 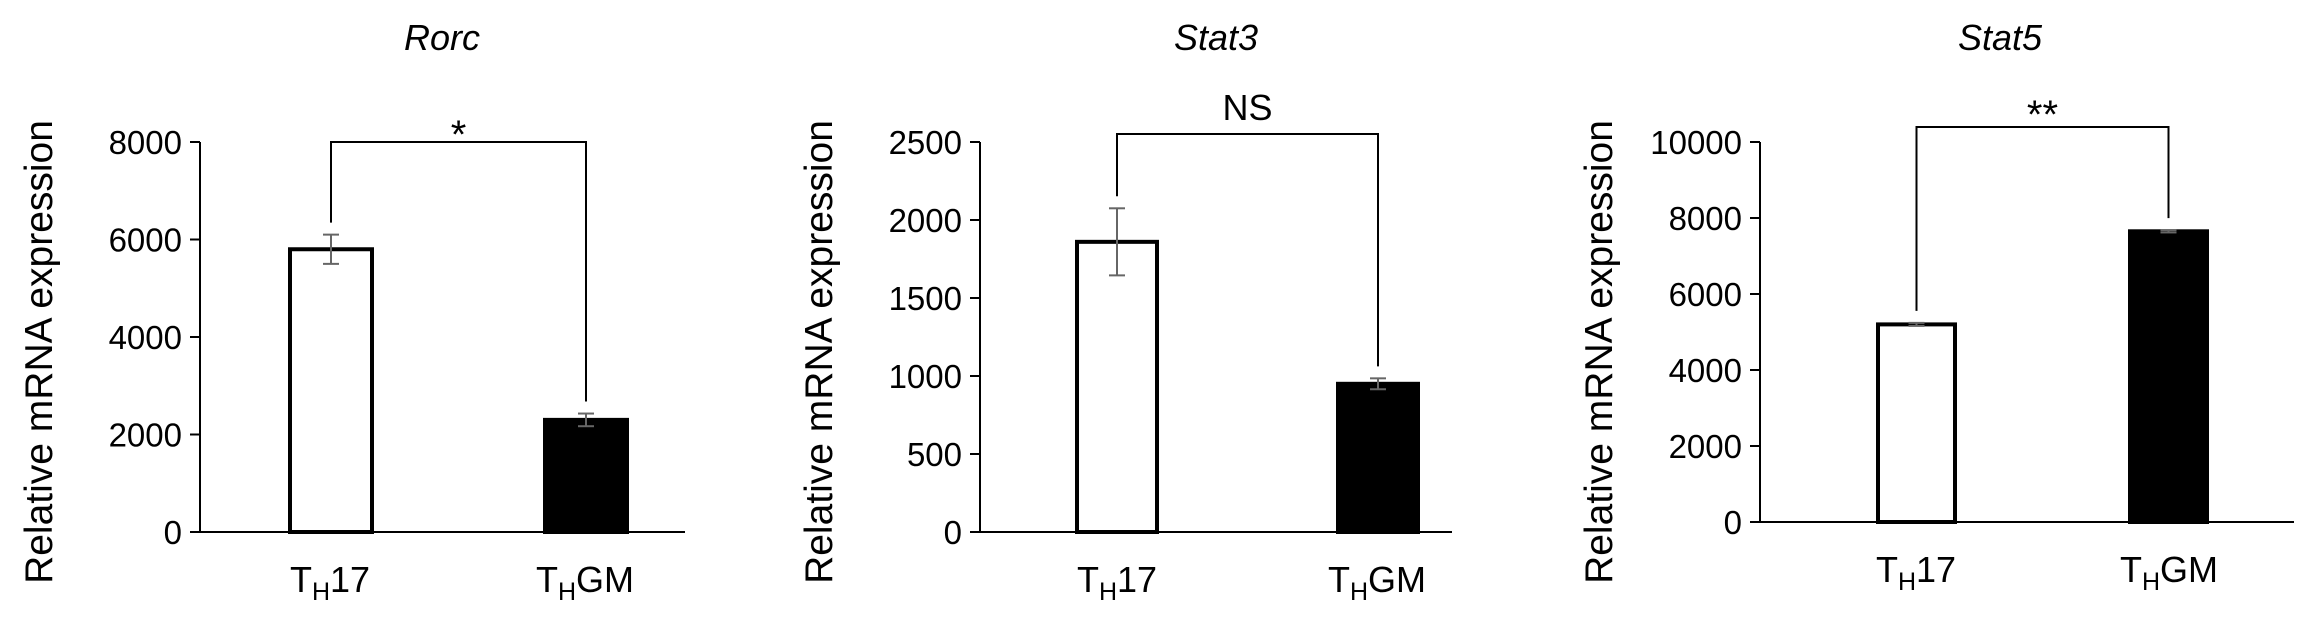 What do you see at coordinates (925, 298) in the screenshot?
I see `y-tick-label: 1500` at bounding box center [925, 298].